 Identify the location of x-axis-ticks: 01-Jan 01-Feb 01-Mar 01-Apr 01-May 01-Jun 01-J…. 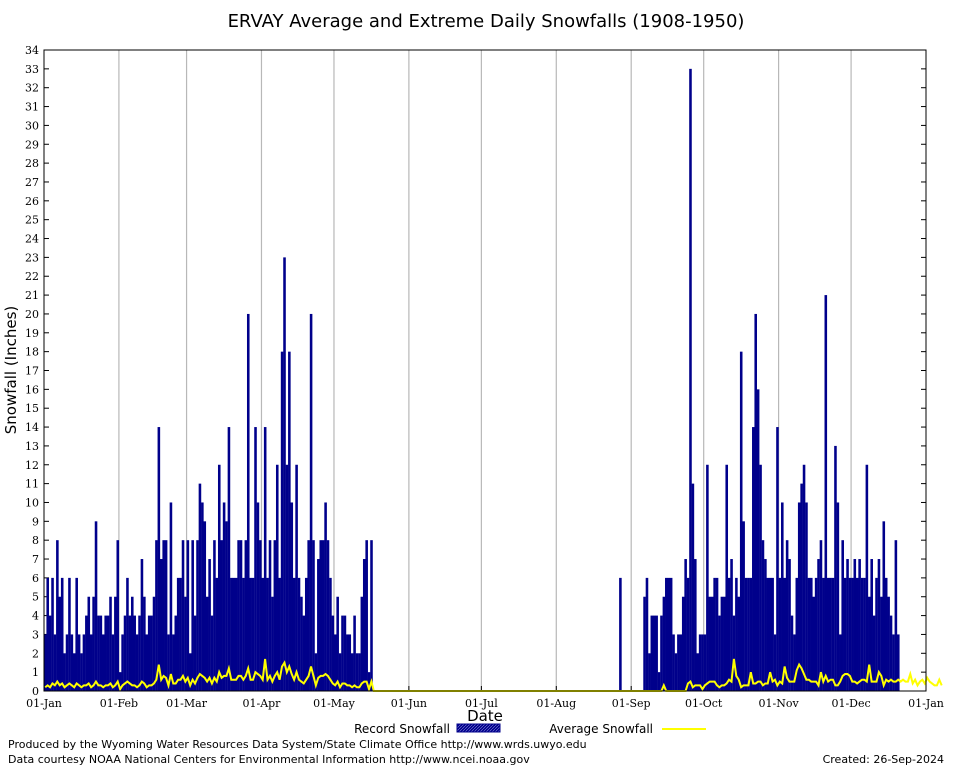
(485, 698).